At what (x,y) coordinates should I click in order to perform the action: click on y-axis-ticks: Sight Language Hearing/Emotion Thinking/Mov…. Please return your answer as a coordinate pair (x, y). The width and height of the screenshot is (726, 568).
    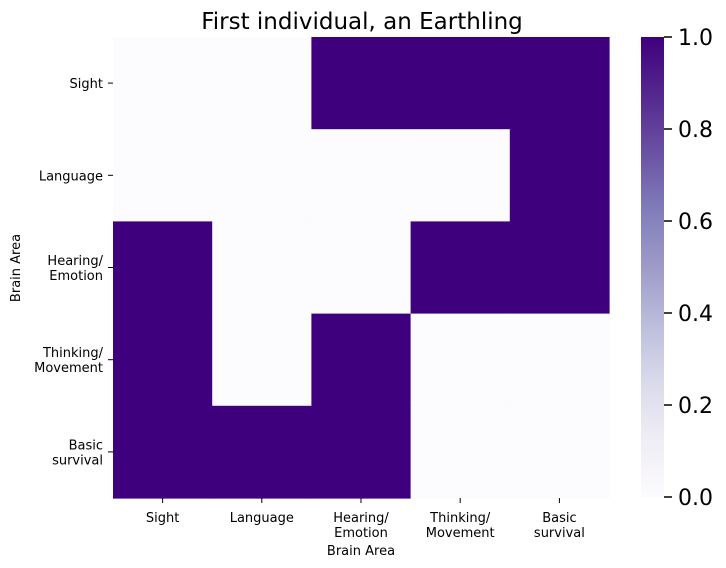
    Looking at the image, I should click on (73, 272).